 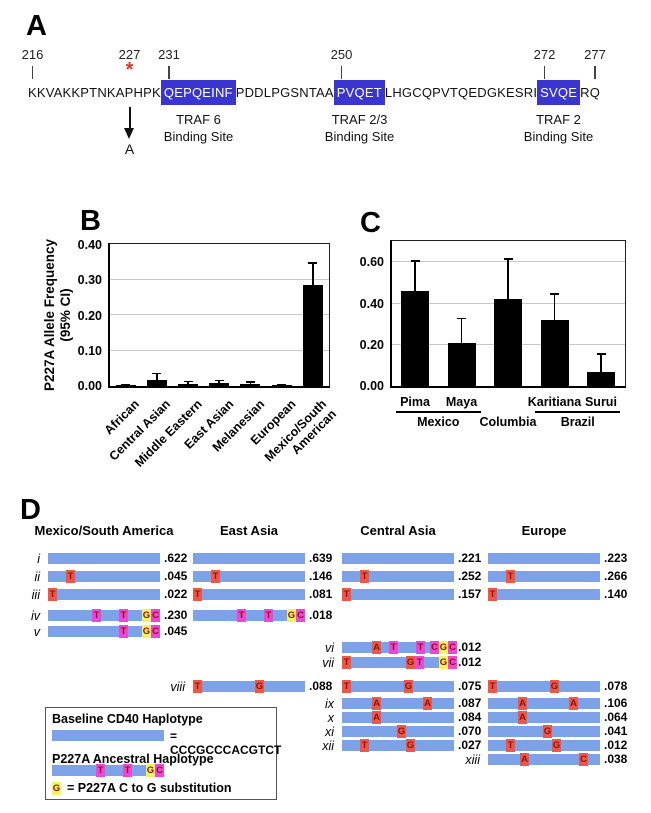 I want to click on frequency-label: .223, so click(x=616, y=558).